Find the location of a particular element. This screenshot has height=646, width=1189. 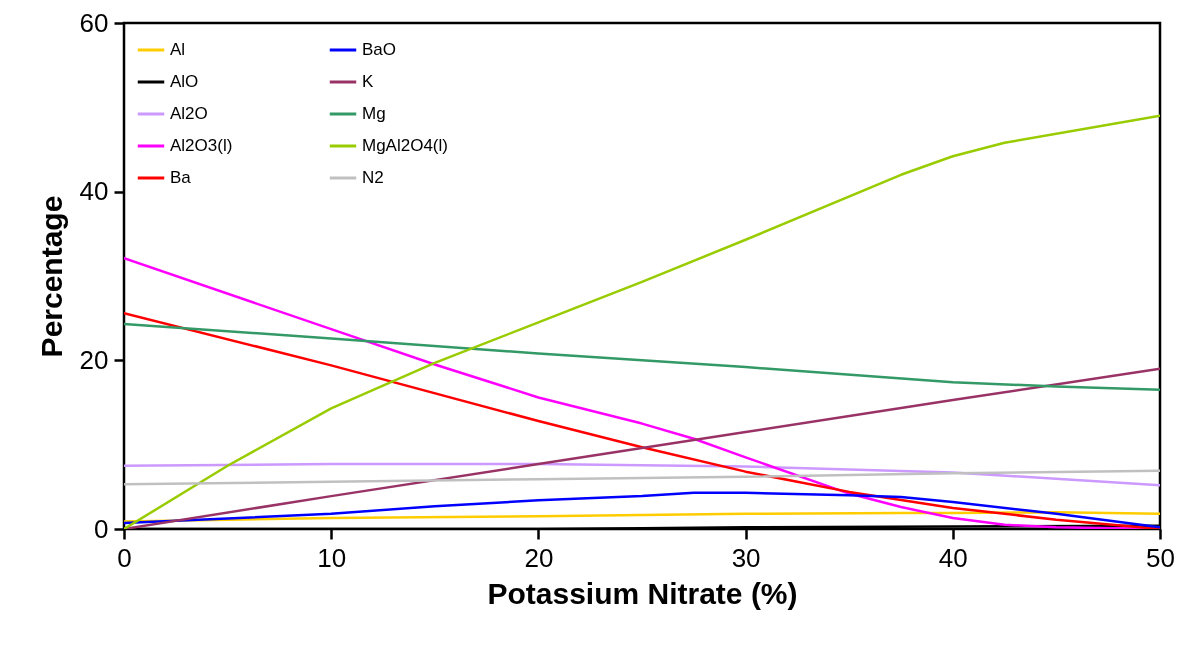

y-tick-label: 20 is located at coordinates (94, 359).